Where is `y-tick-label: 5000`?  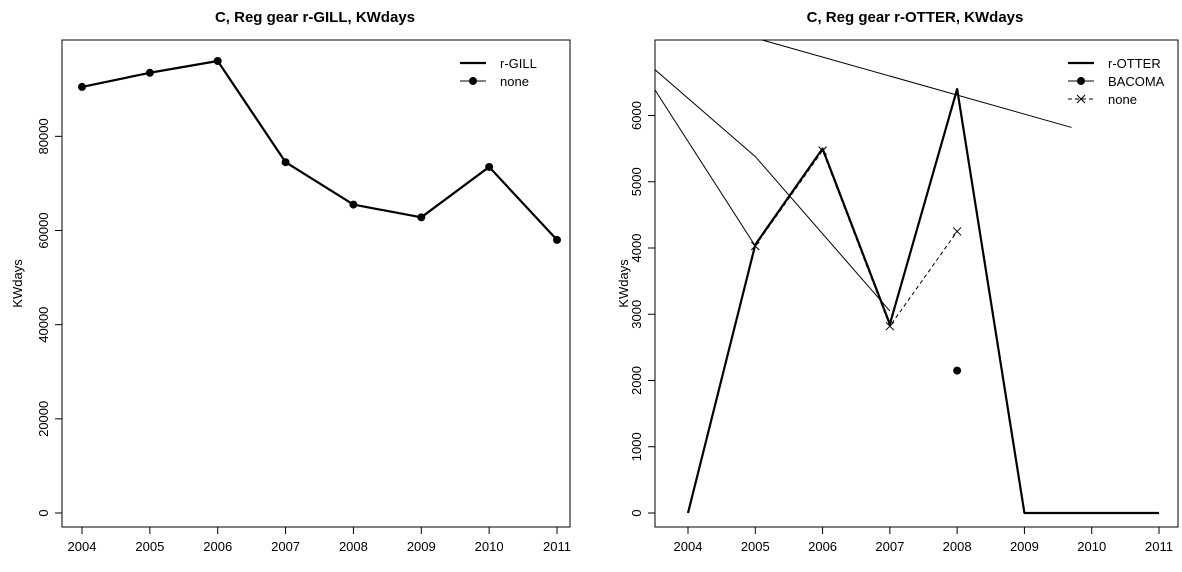 y-tick-label: 5000 is located at coordinates (636, 181).